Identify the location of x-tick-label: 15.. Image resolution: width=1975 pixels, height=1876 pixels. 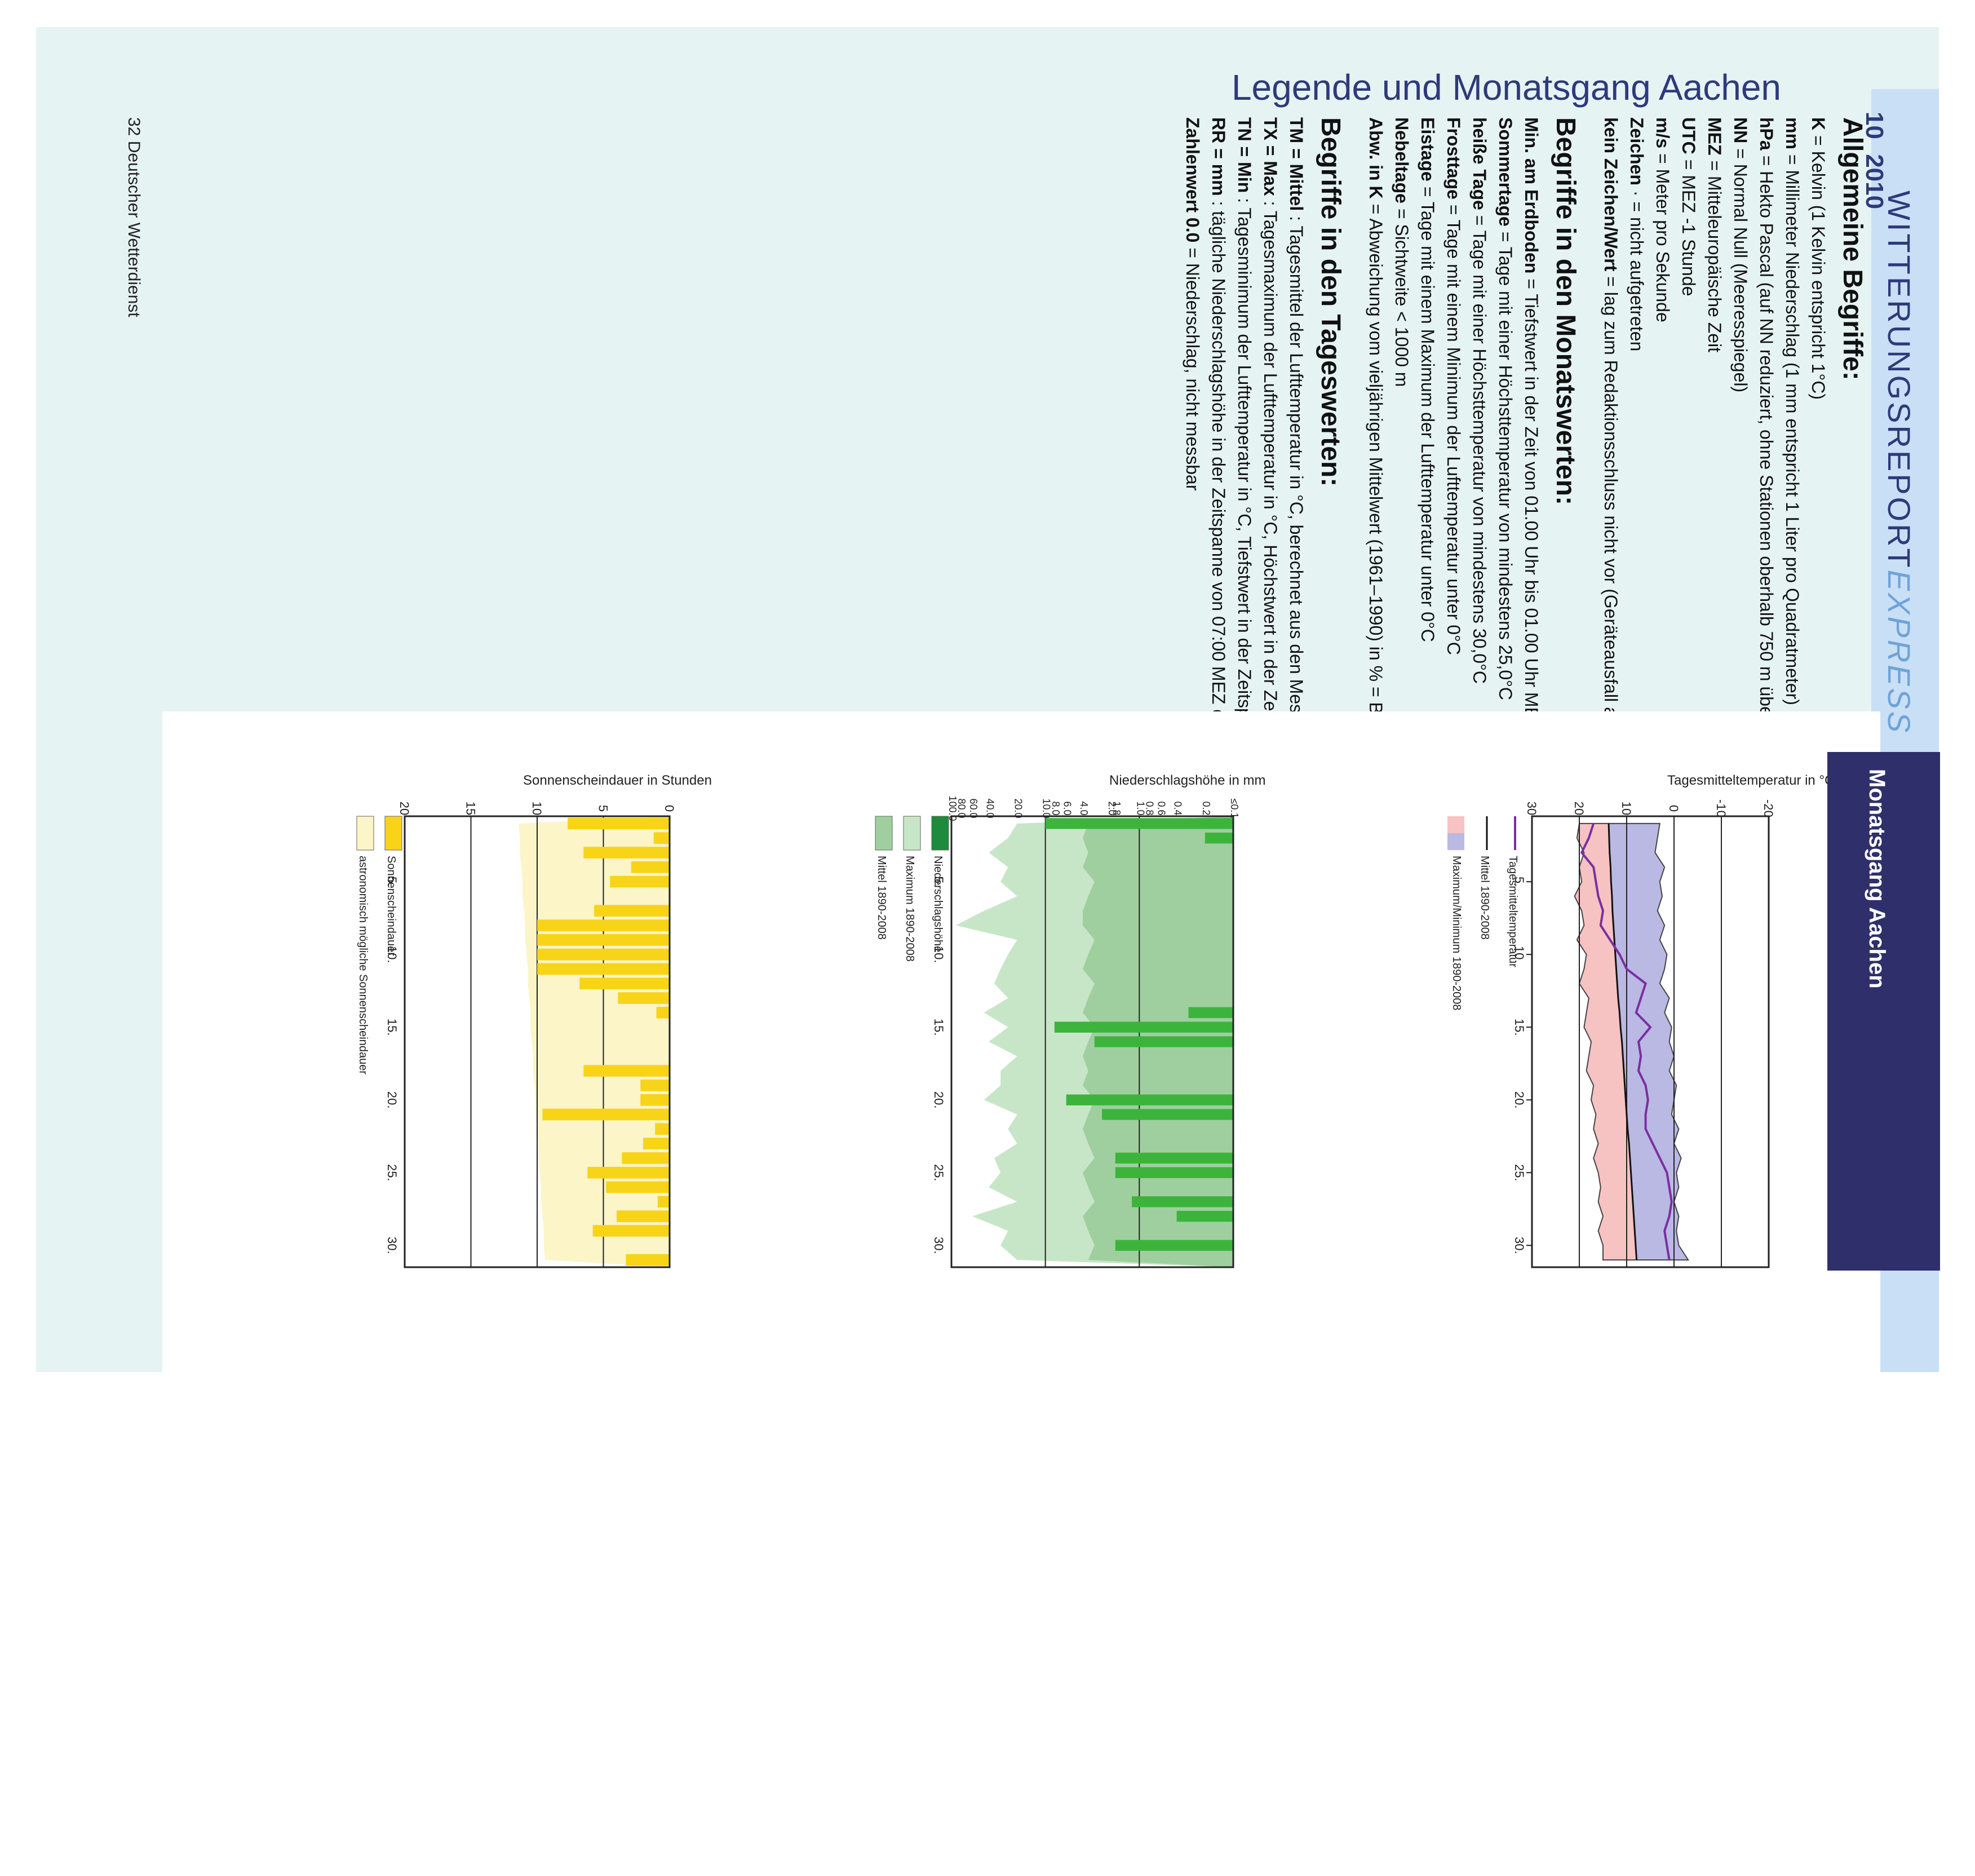
(392, 1028).